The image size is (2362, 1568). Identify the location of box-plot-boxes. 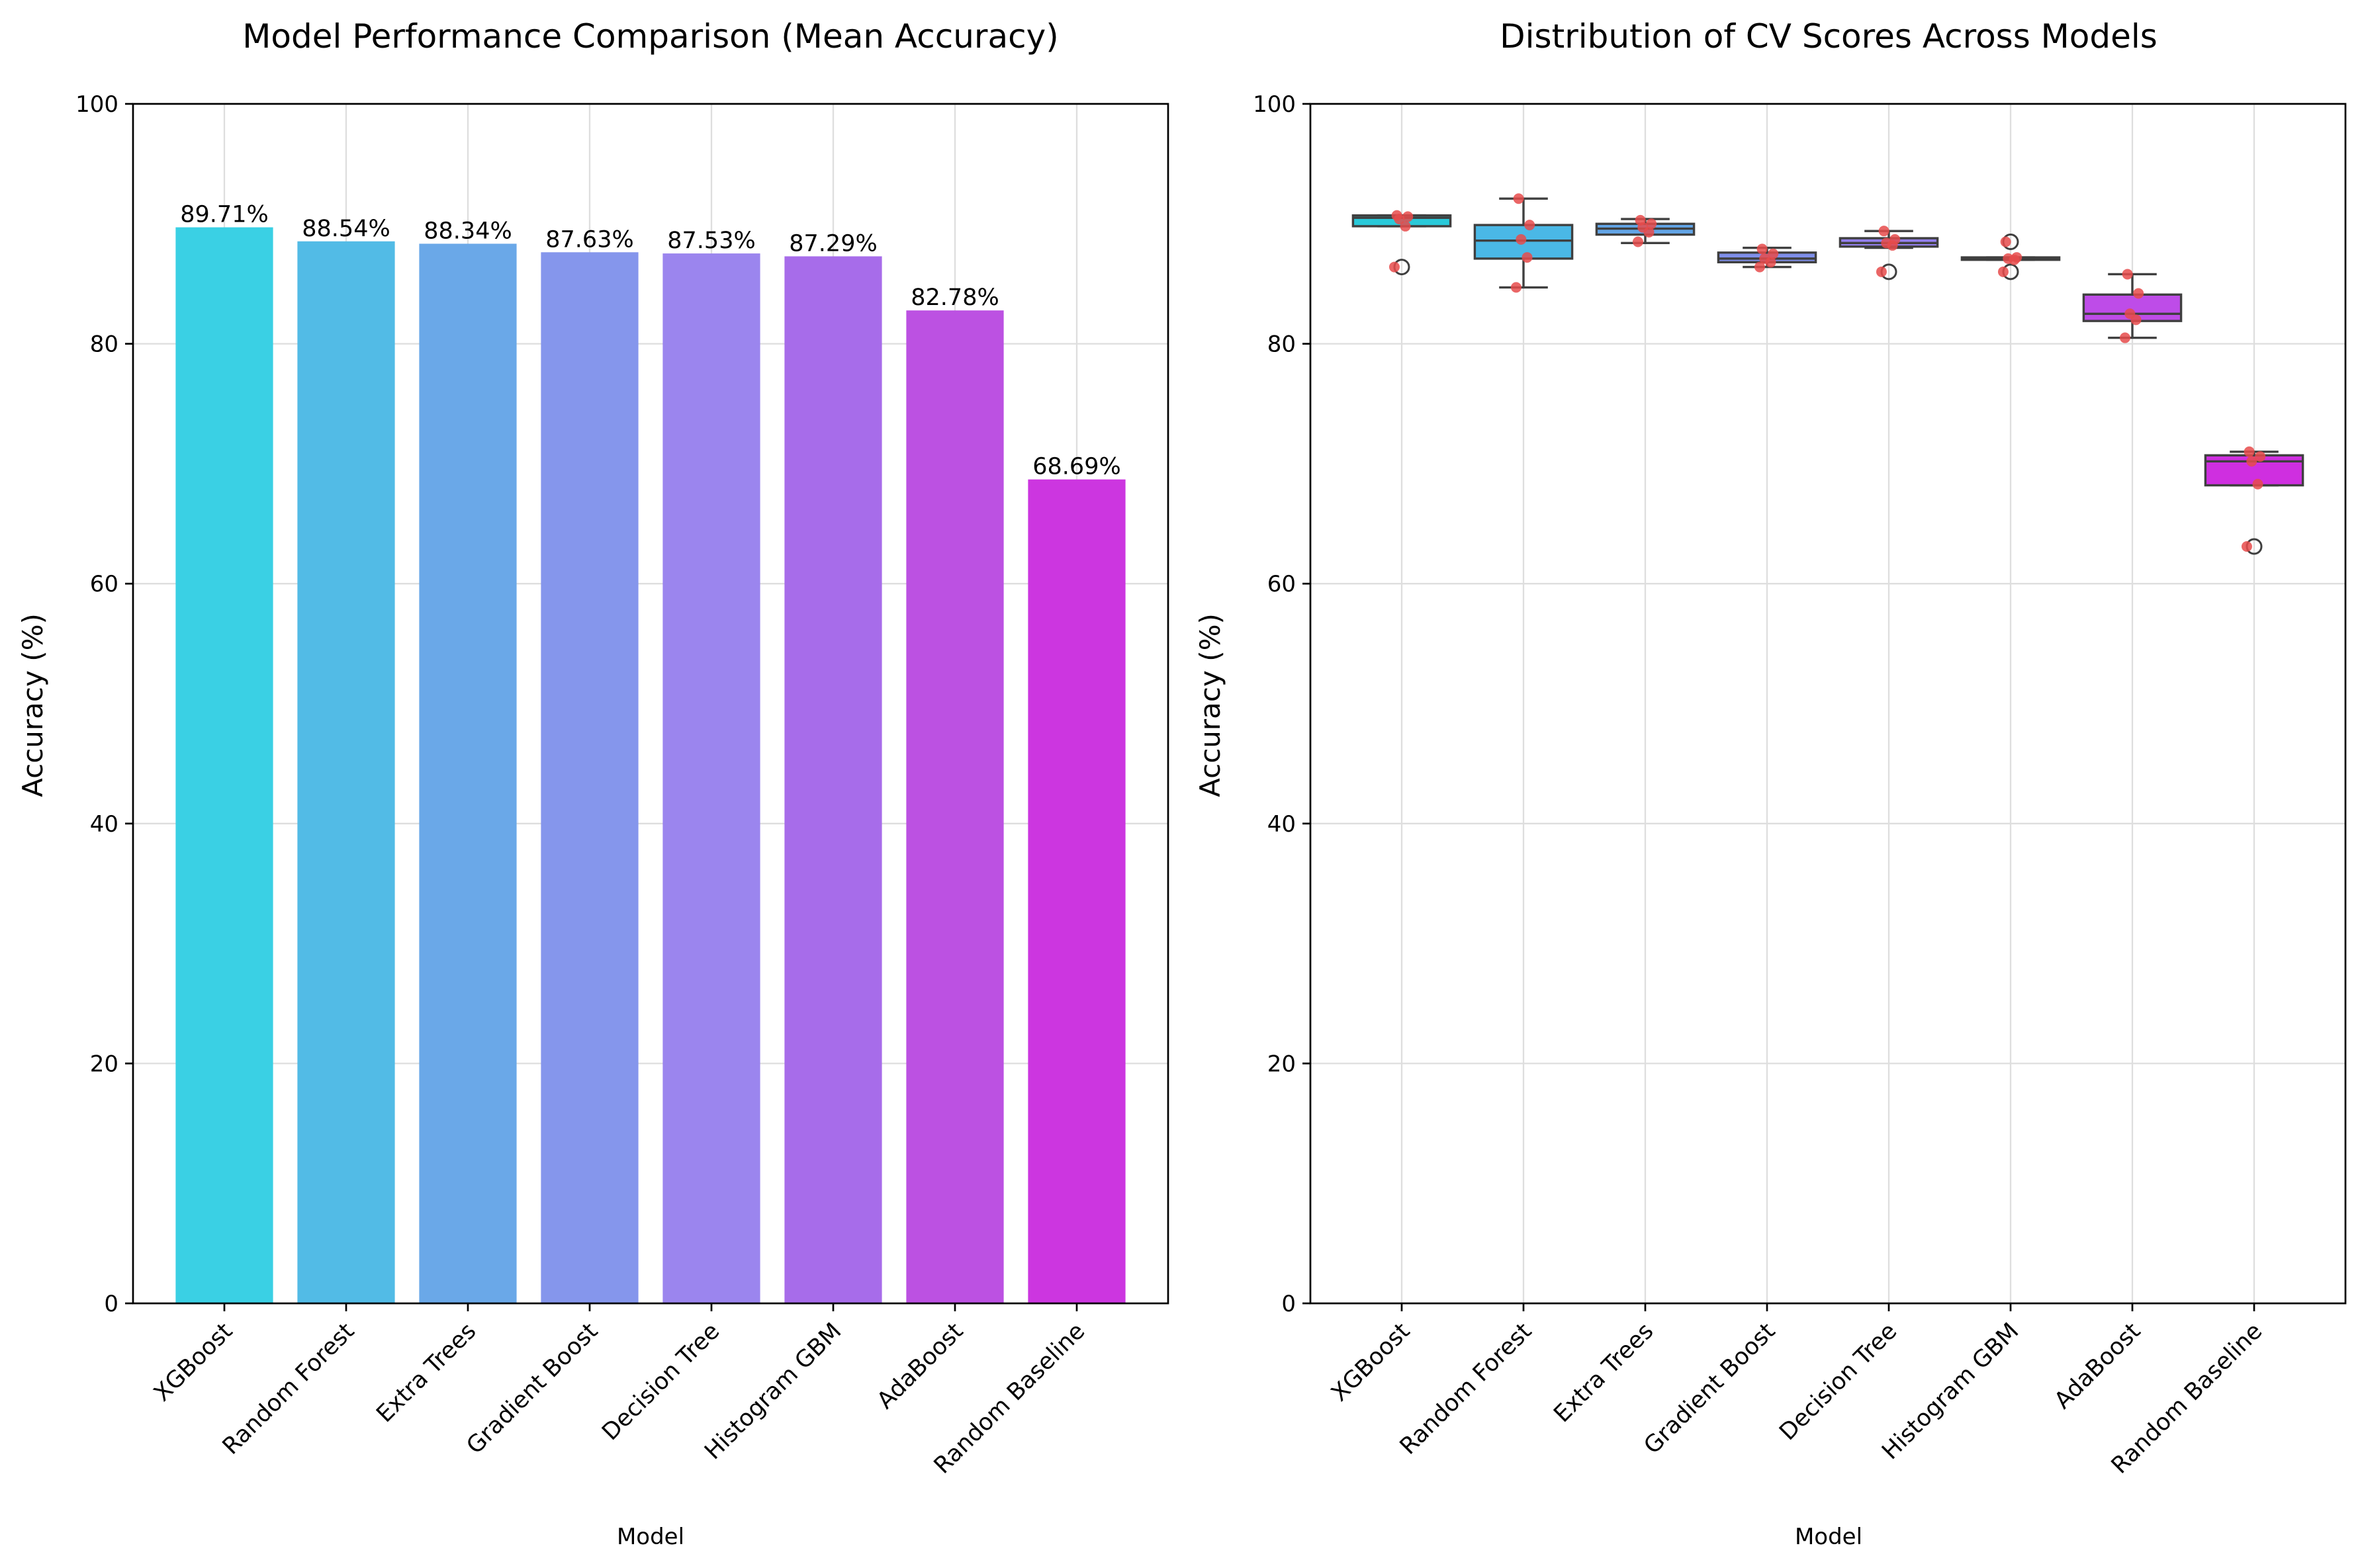
(1827, 374).